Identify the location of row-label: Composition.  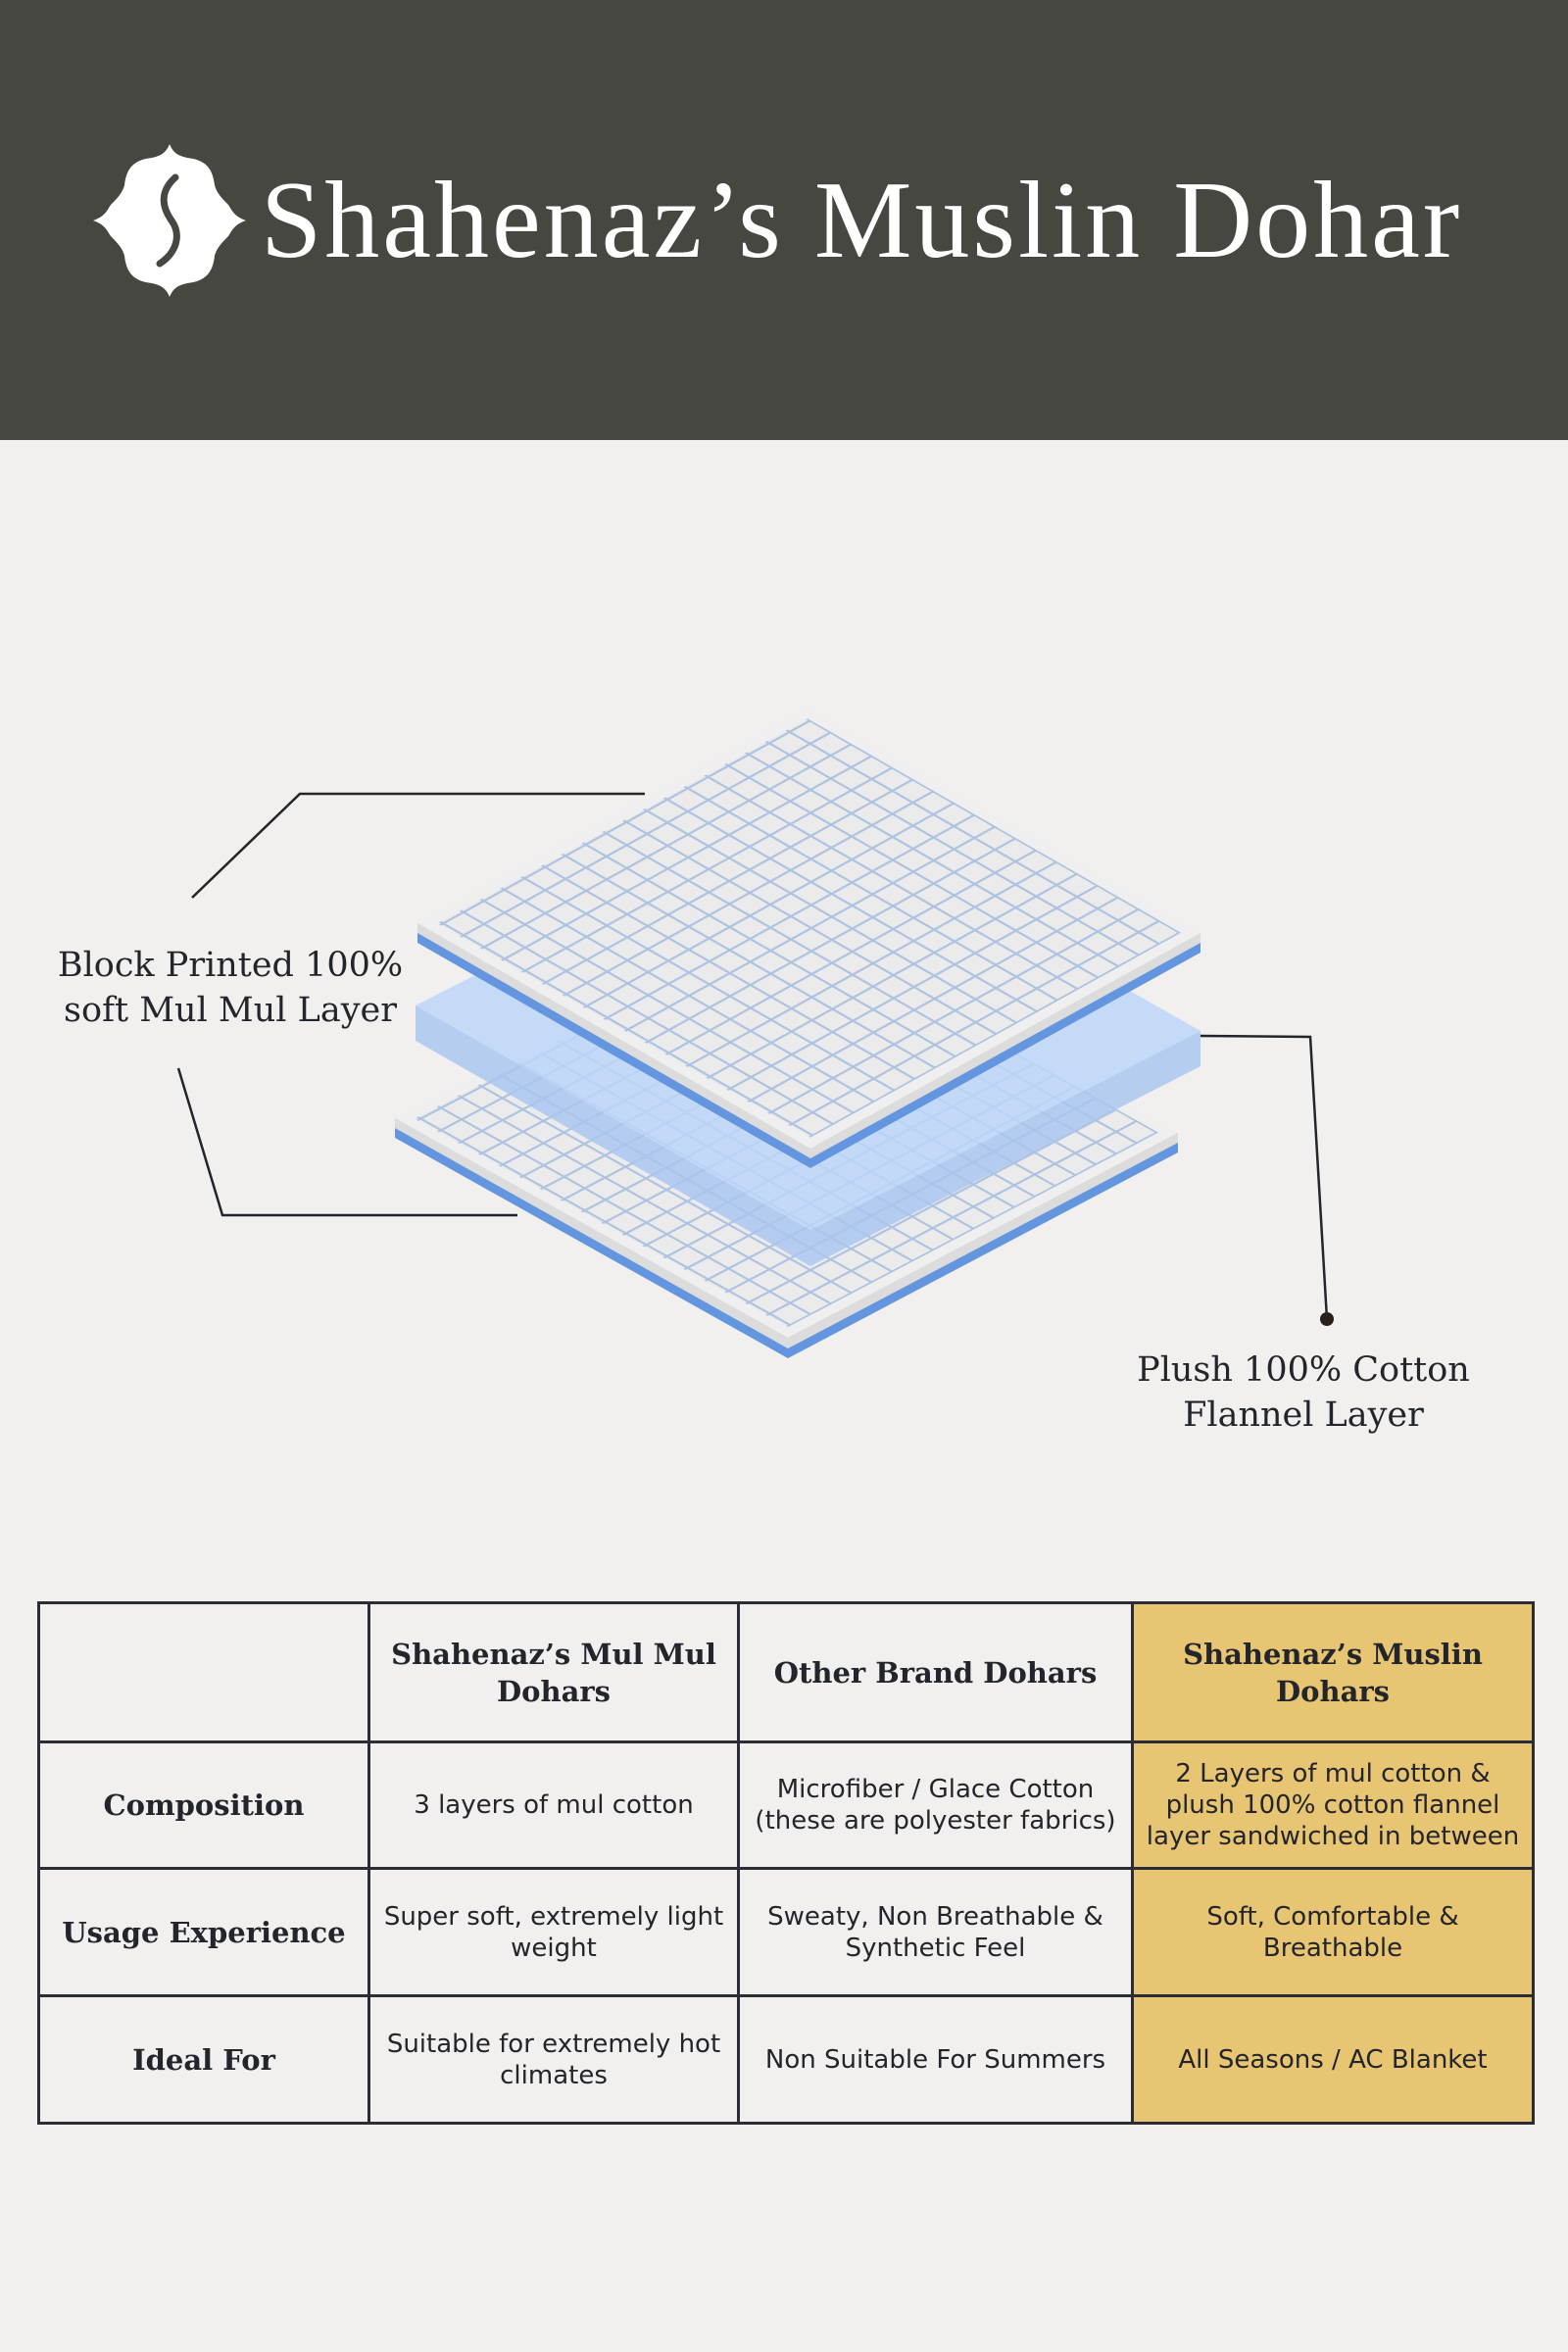
(203, 1805).